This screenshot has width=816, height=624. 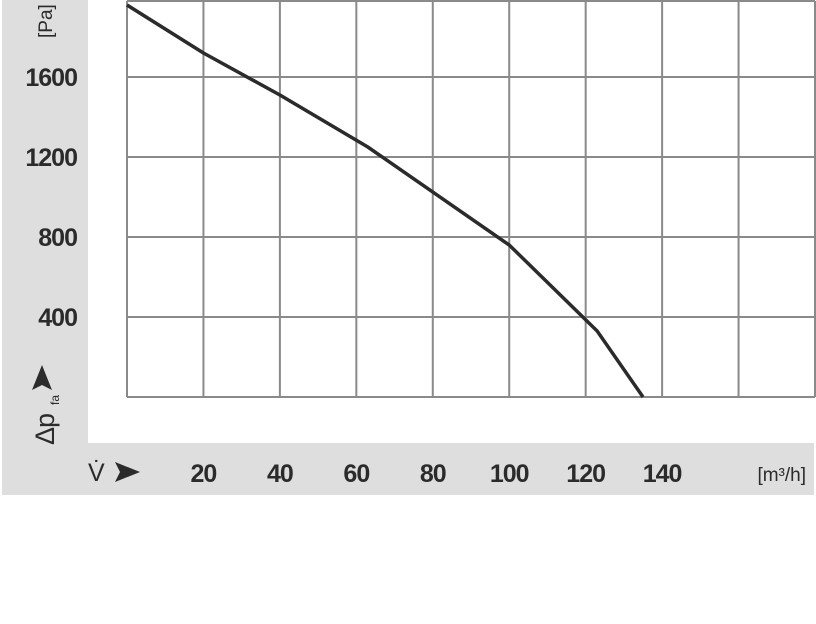 What do you see at coordinates (585, 474) in the screenshot?
I see `x-tick-label: 120` at bounding box center [585, 474].